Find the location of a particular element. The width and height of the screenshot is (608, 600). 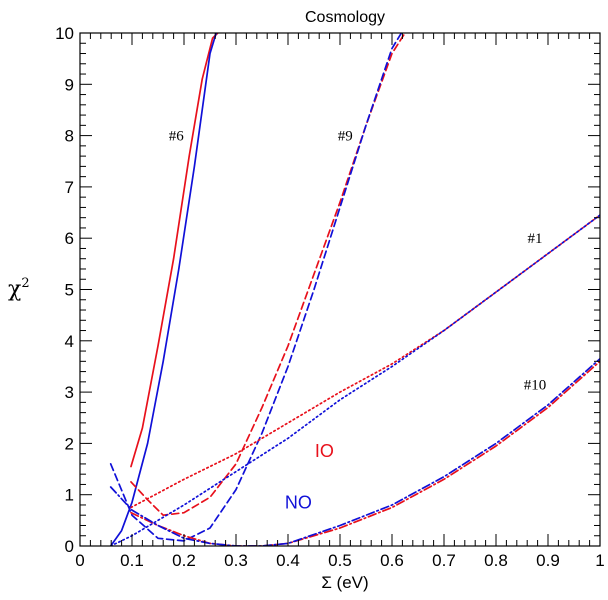

x-tick-label: 1 is located at coordinates (599, 560).